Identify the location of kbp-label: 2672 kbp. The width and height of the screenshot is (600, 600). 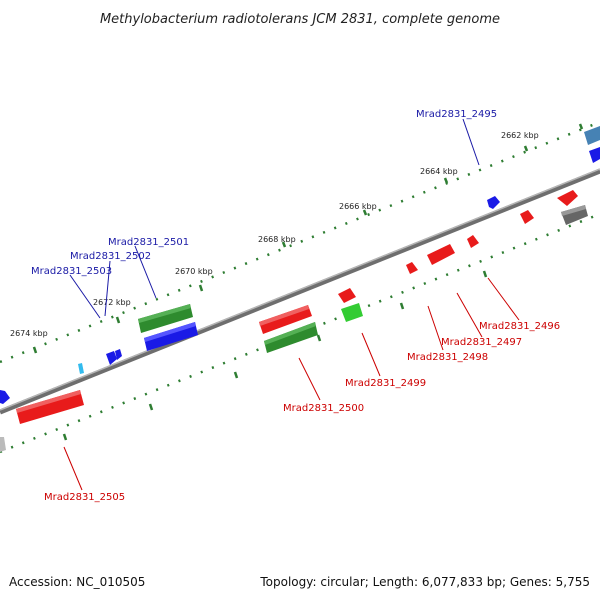
(112, 302).